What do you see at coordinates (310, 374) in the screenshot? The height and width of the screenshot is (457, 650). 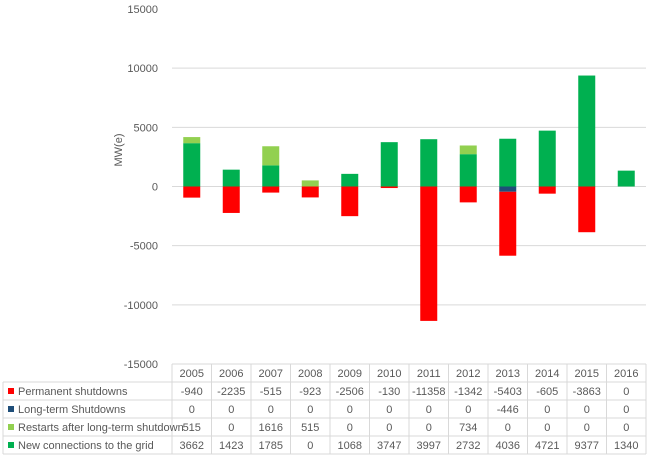 I see `x-tick-label: 2008` at bounding box center [310, 374].